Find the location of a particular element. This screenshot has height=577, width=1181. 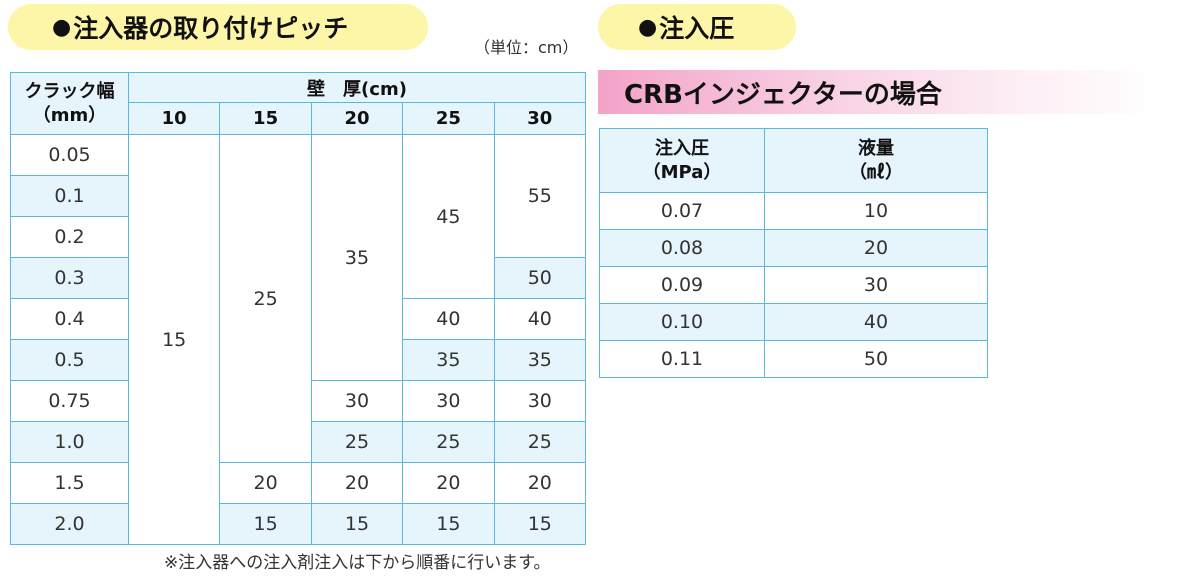

crack-value: 2.0 is located at coordinates (69, 524).